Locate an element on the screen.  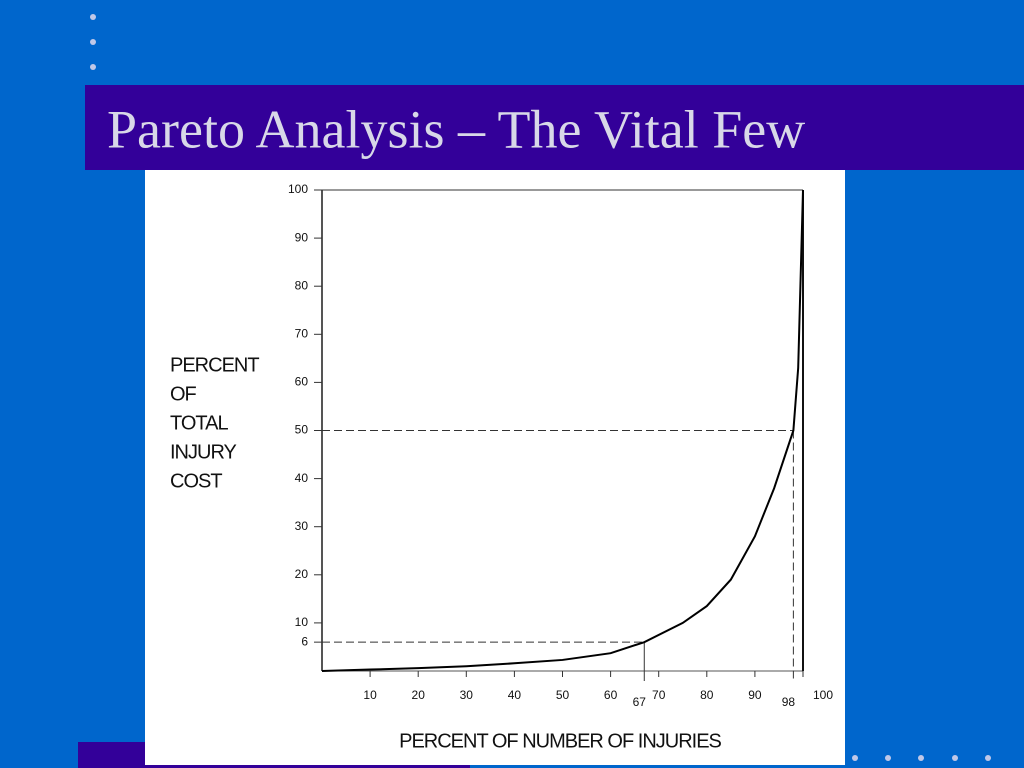
y-tick-label: 6 is located at coordinates (304, 641).